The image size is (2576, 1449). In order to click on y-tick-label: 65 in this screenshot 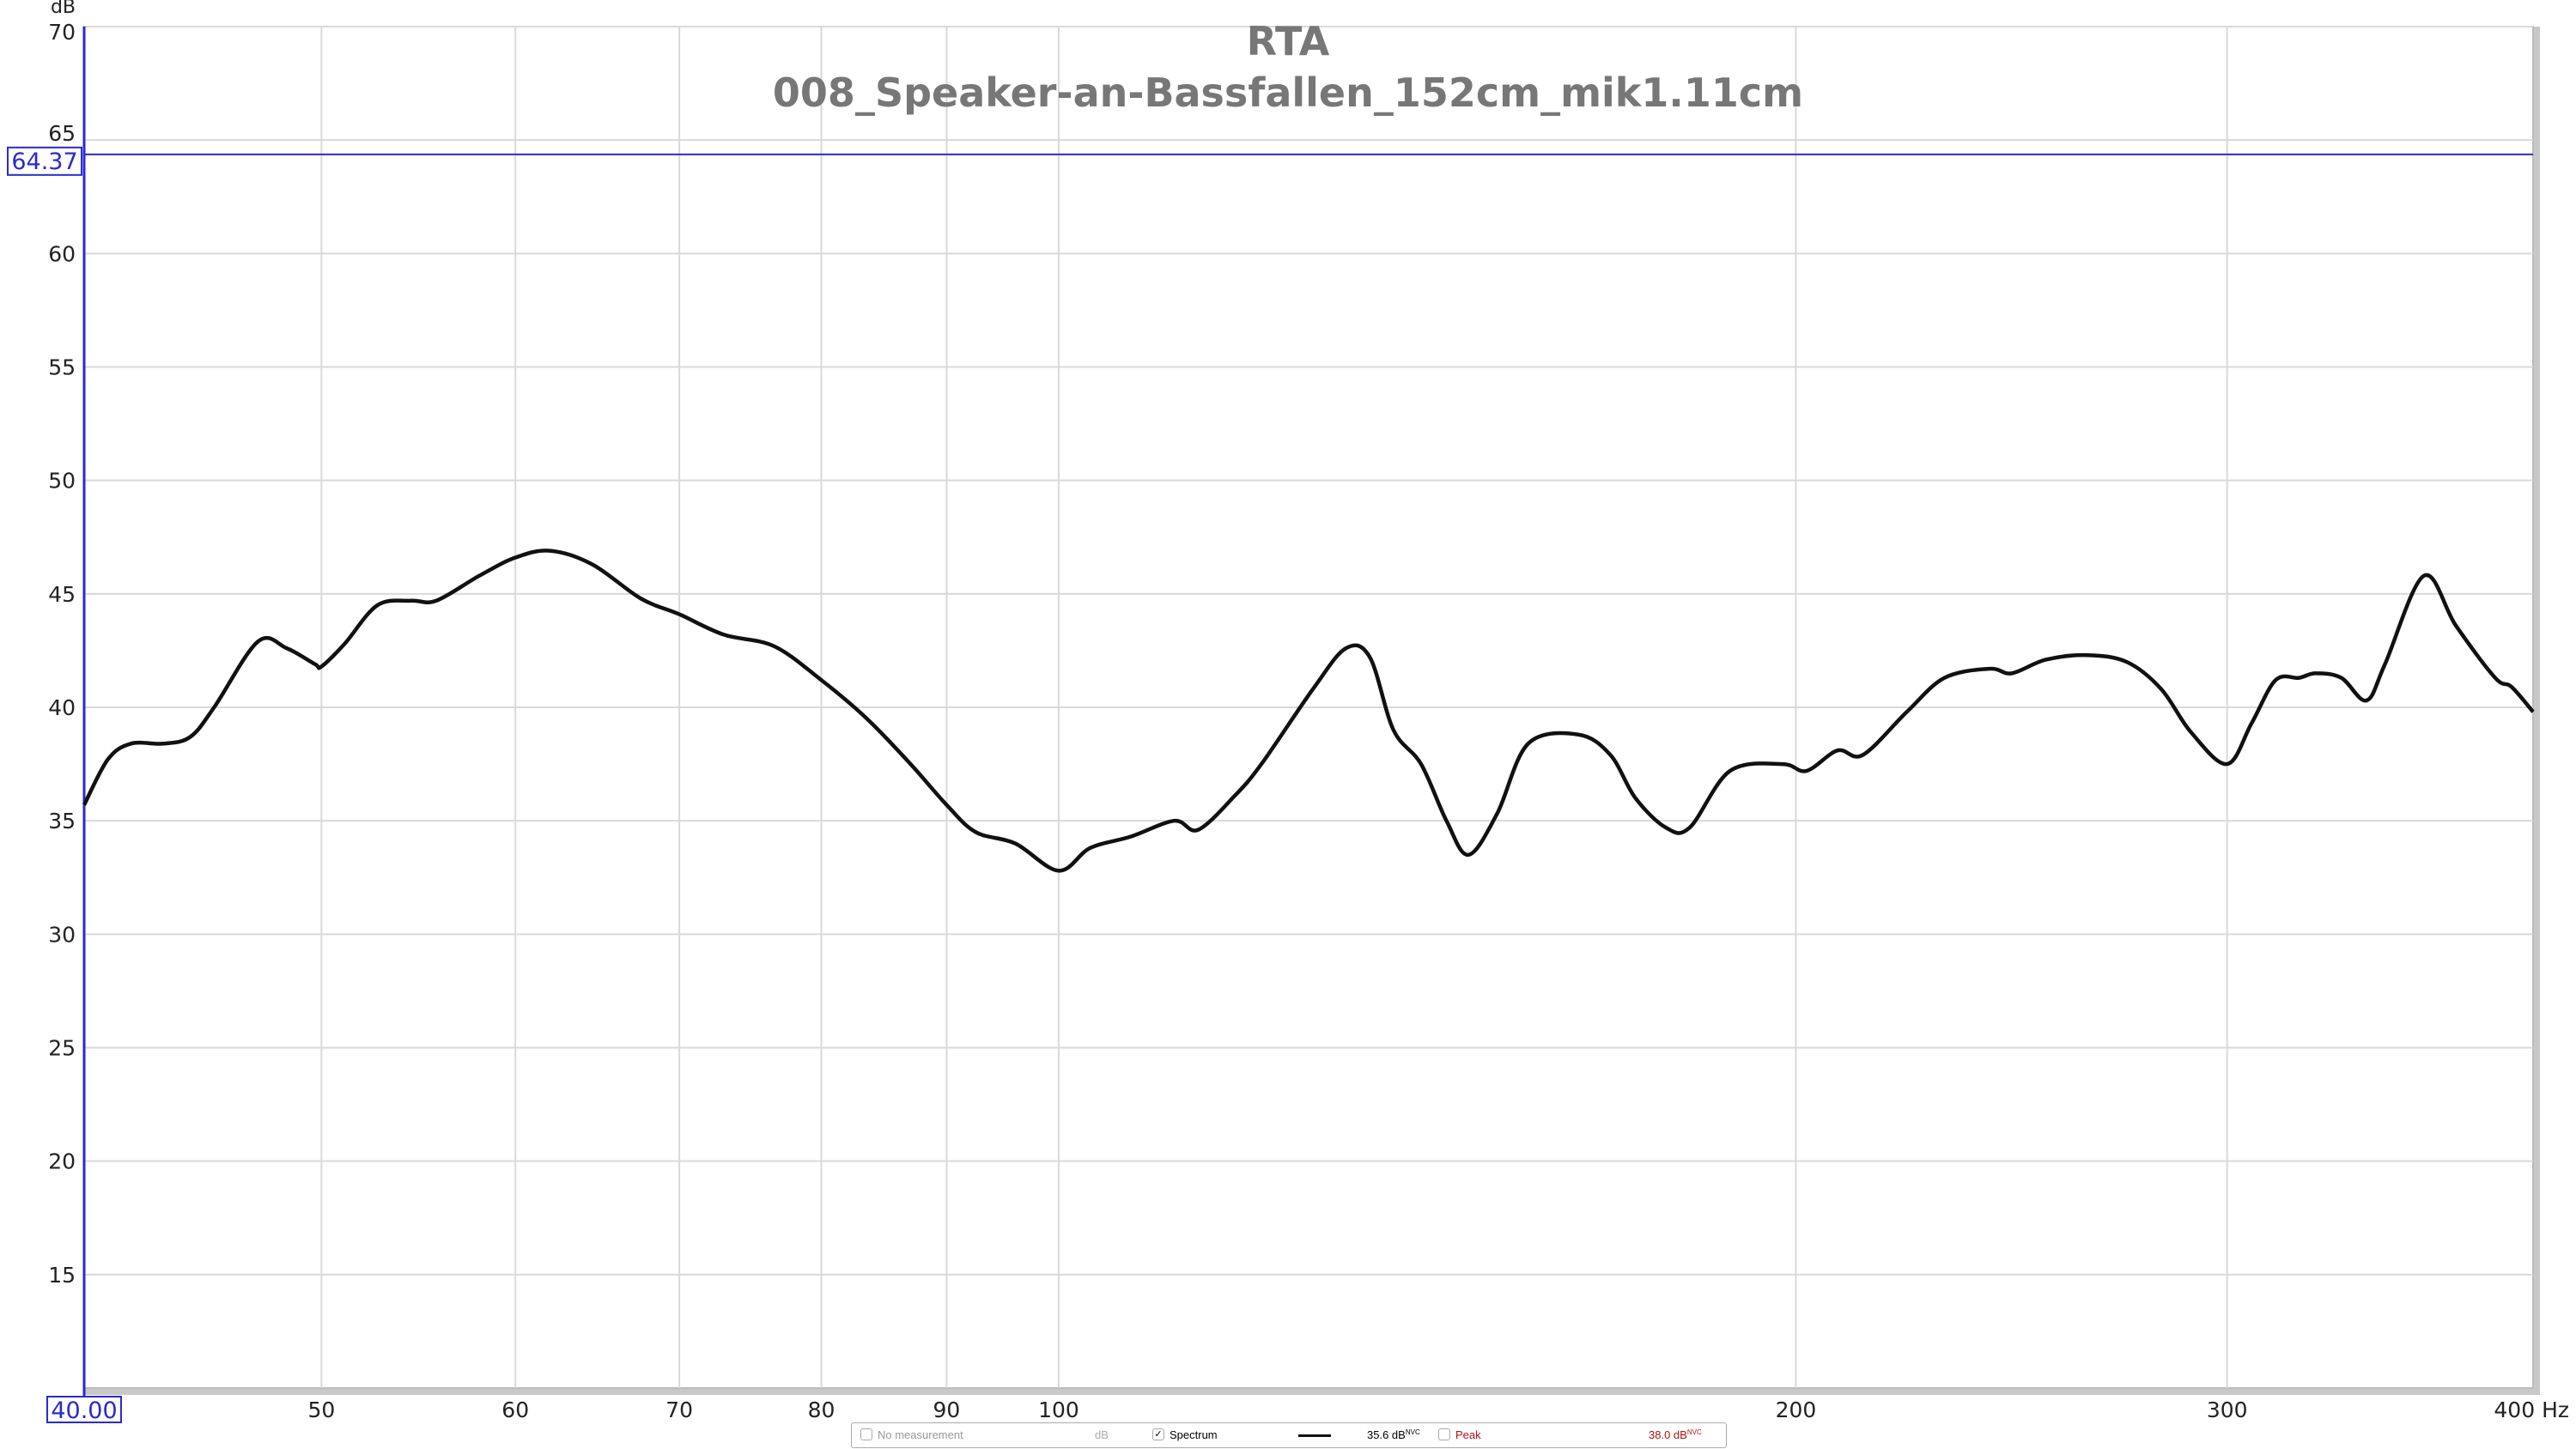, I will do `click(62, 133)`.